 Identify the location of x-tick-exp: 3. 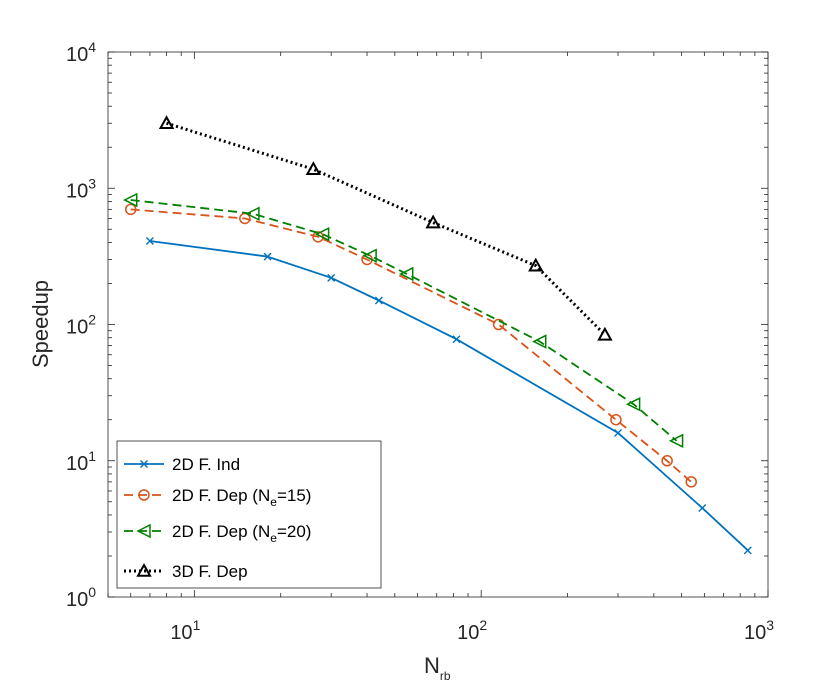
(770, 625).